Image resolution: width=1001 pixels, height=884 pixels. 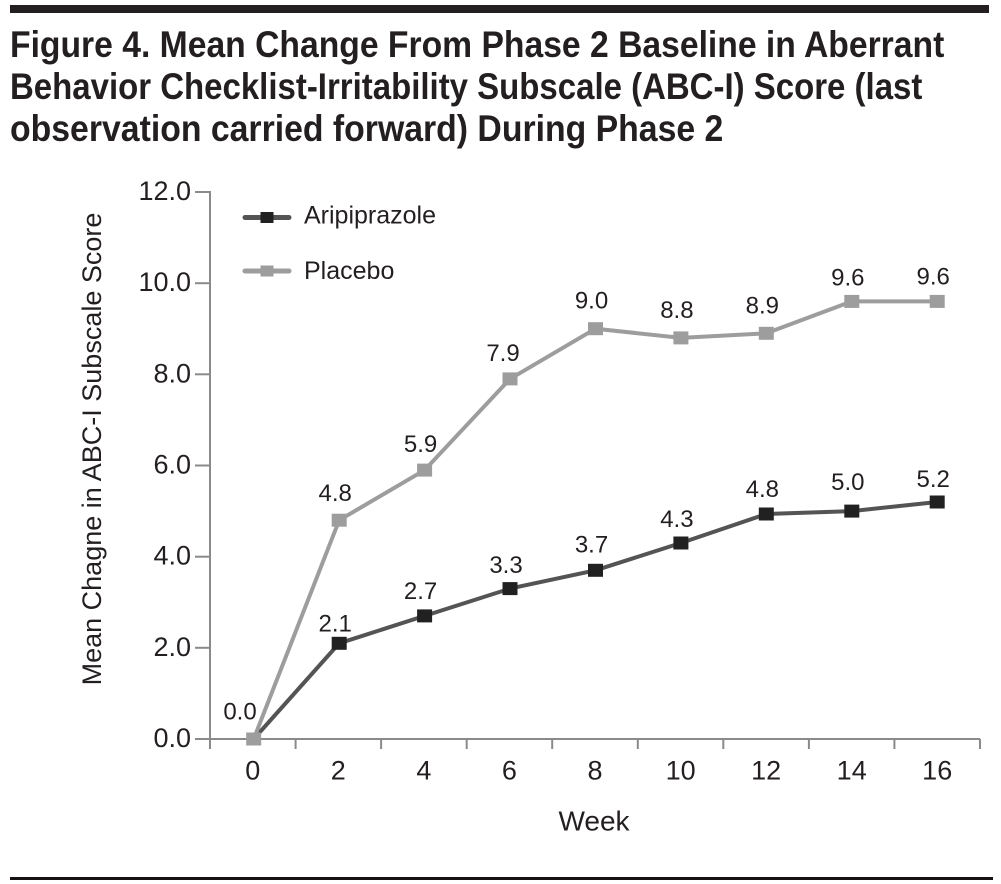 What do you see at coordinates (370, 216) in the screenshot?
I see `svg-text: Aripiprazole` at bounding box center [370, 216].